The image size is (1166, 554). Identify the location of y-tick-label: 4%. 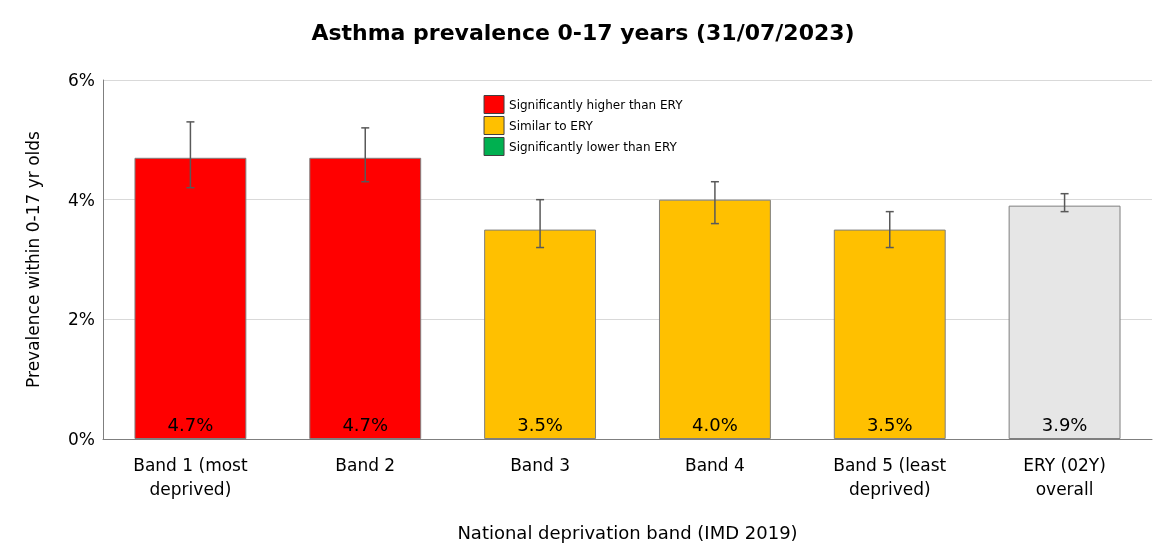
(81, 199).